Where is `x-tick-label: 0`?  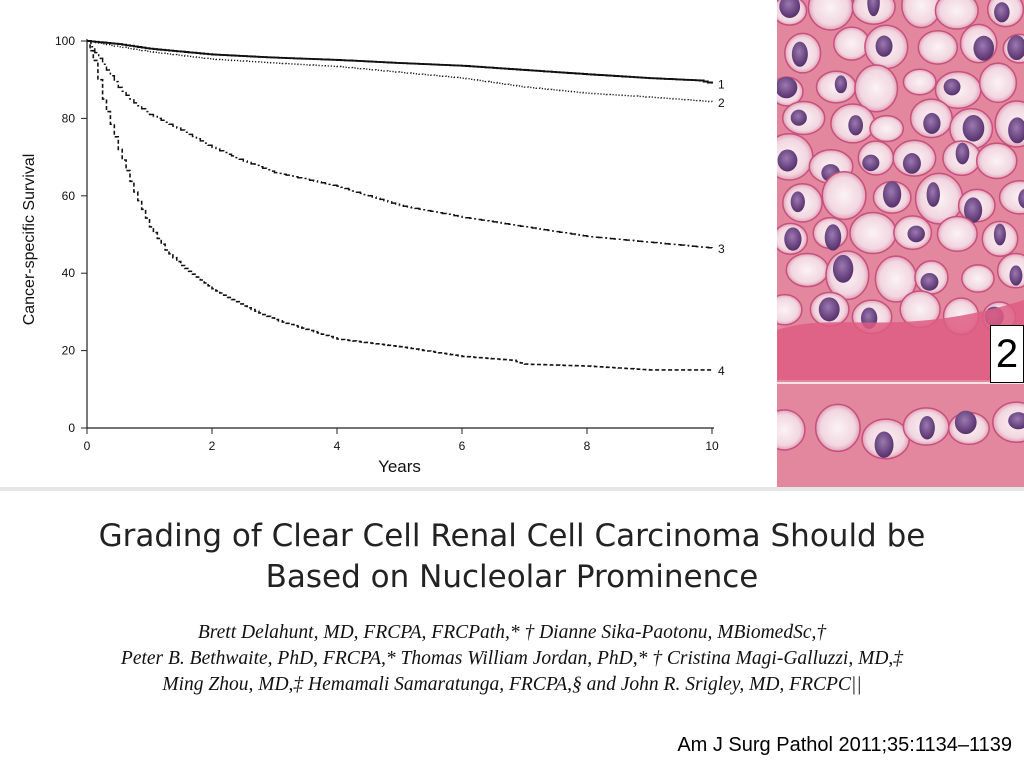 x-tick-label: 0 is located at coordinates (87, 446).